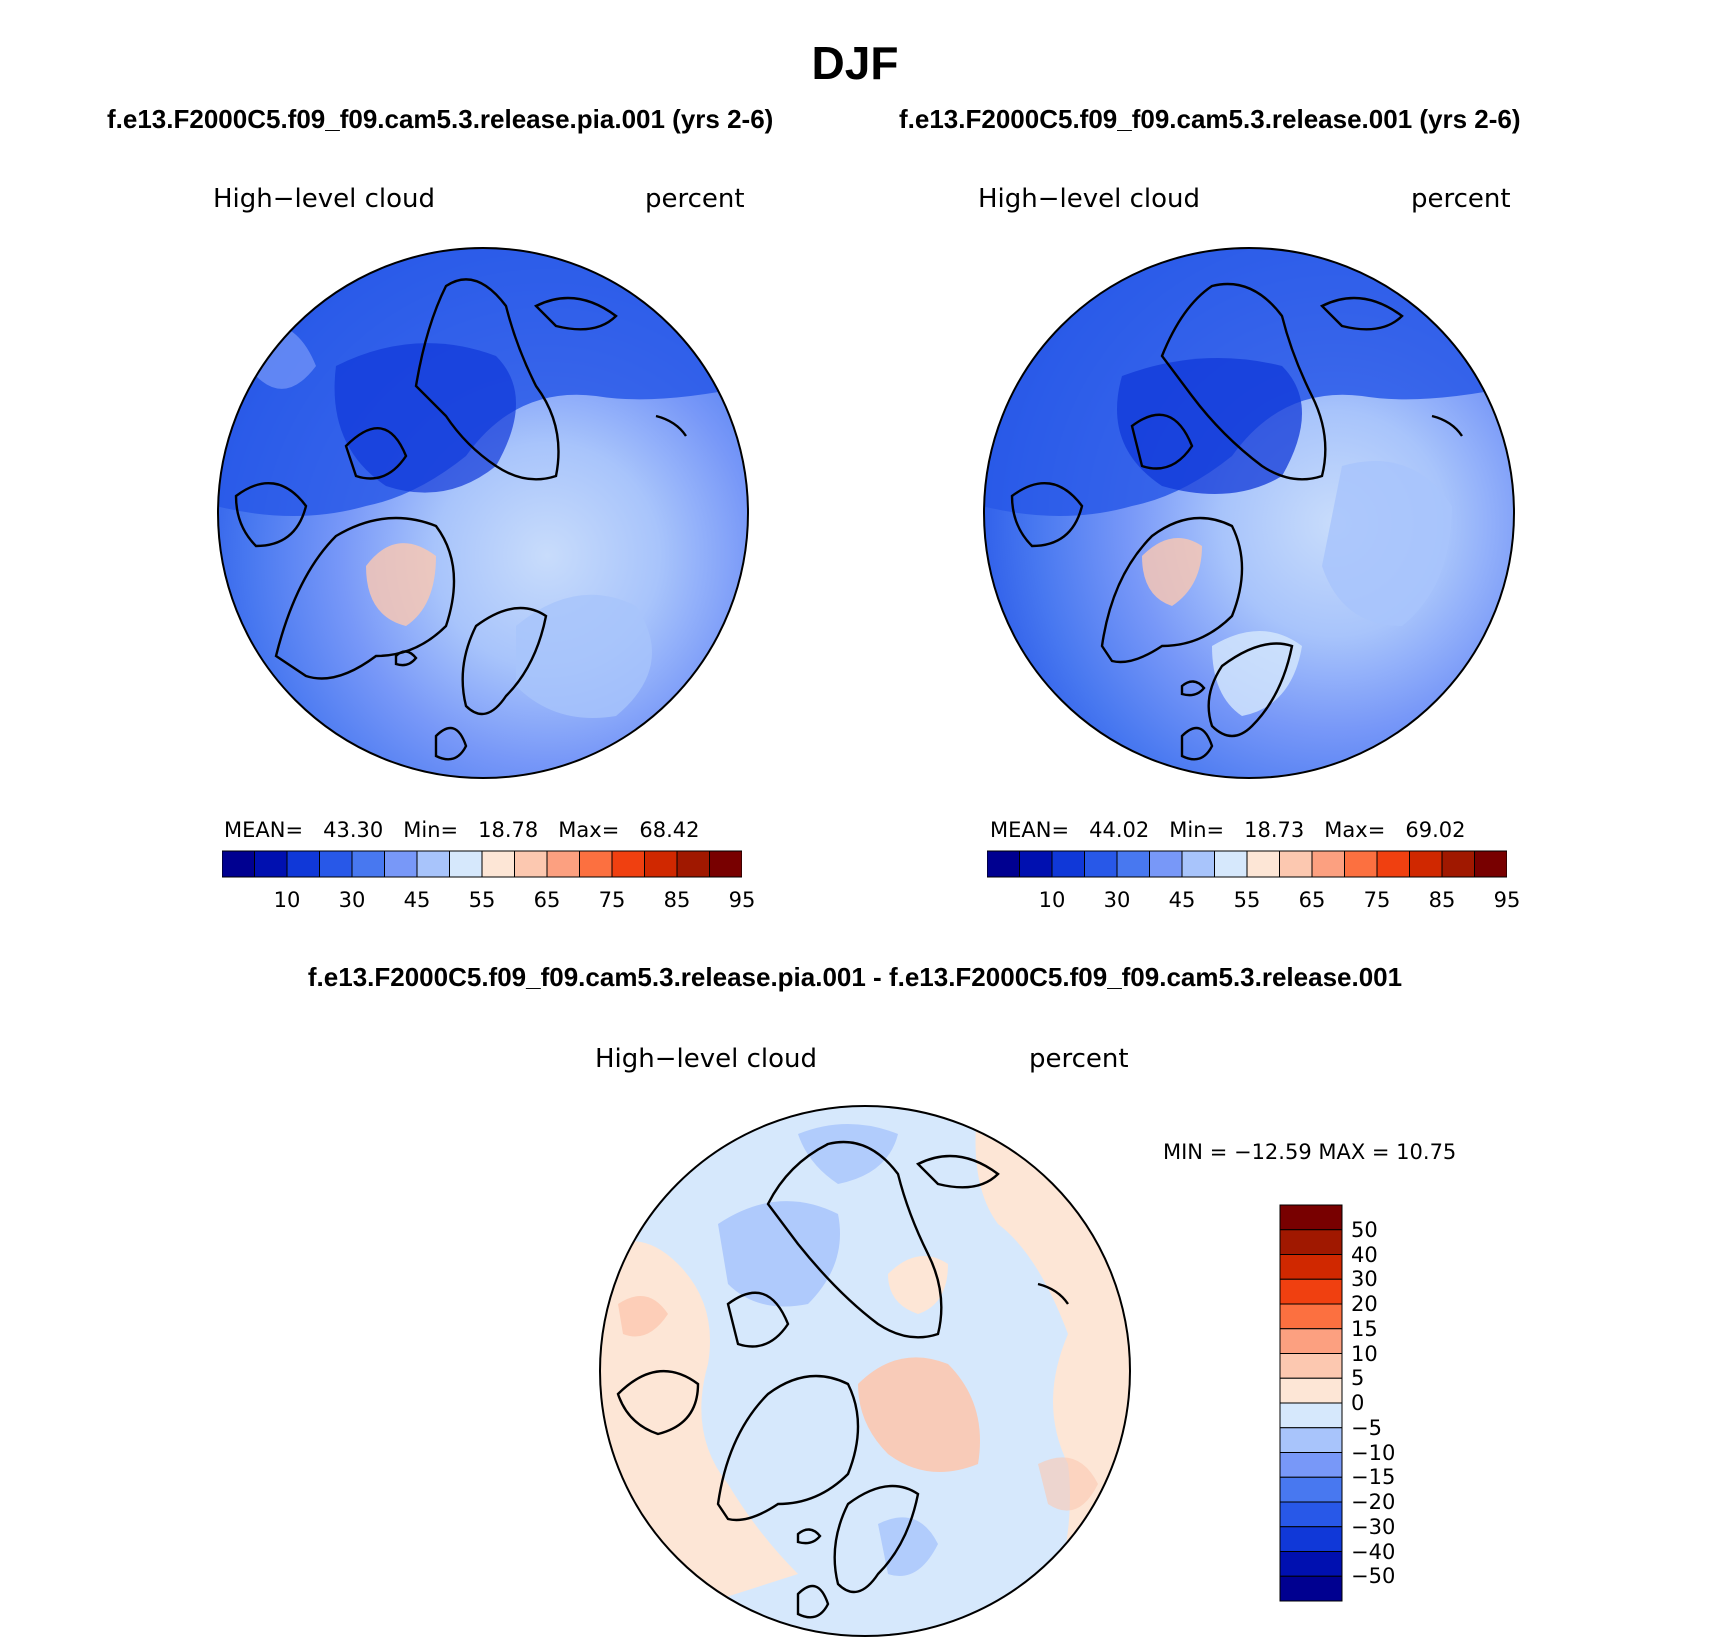 The height and width of the screenshot is (1638, 1710). I want to click on panel-1-polar-map, so click(483, 513).